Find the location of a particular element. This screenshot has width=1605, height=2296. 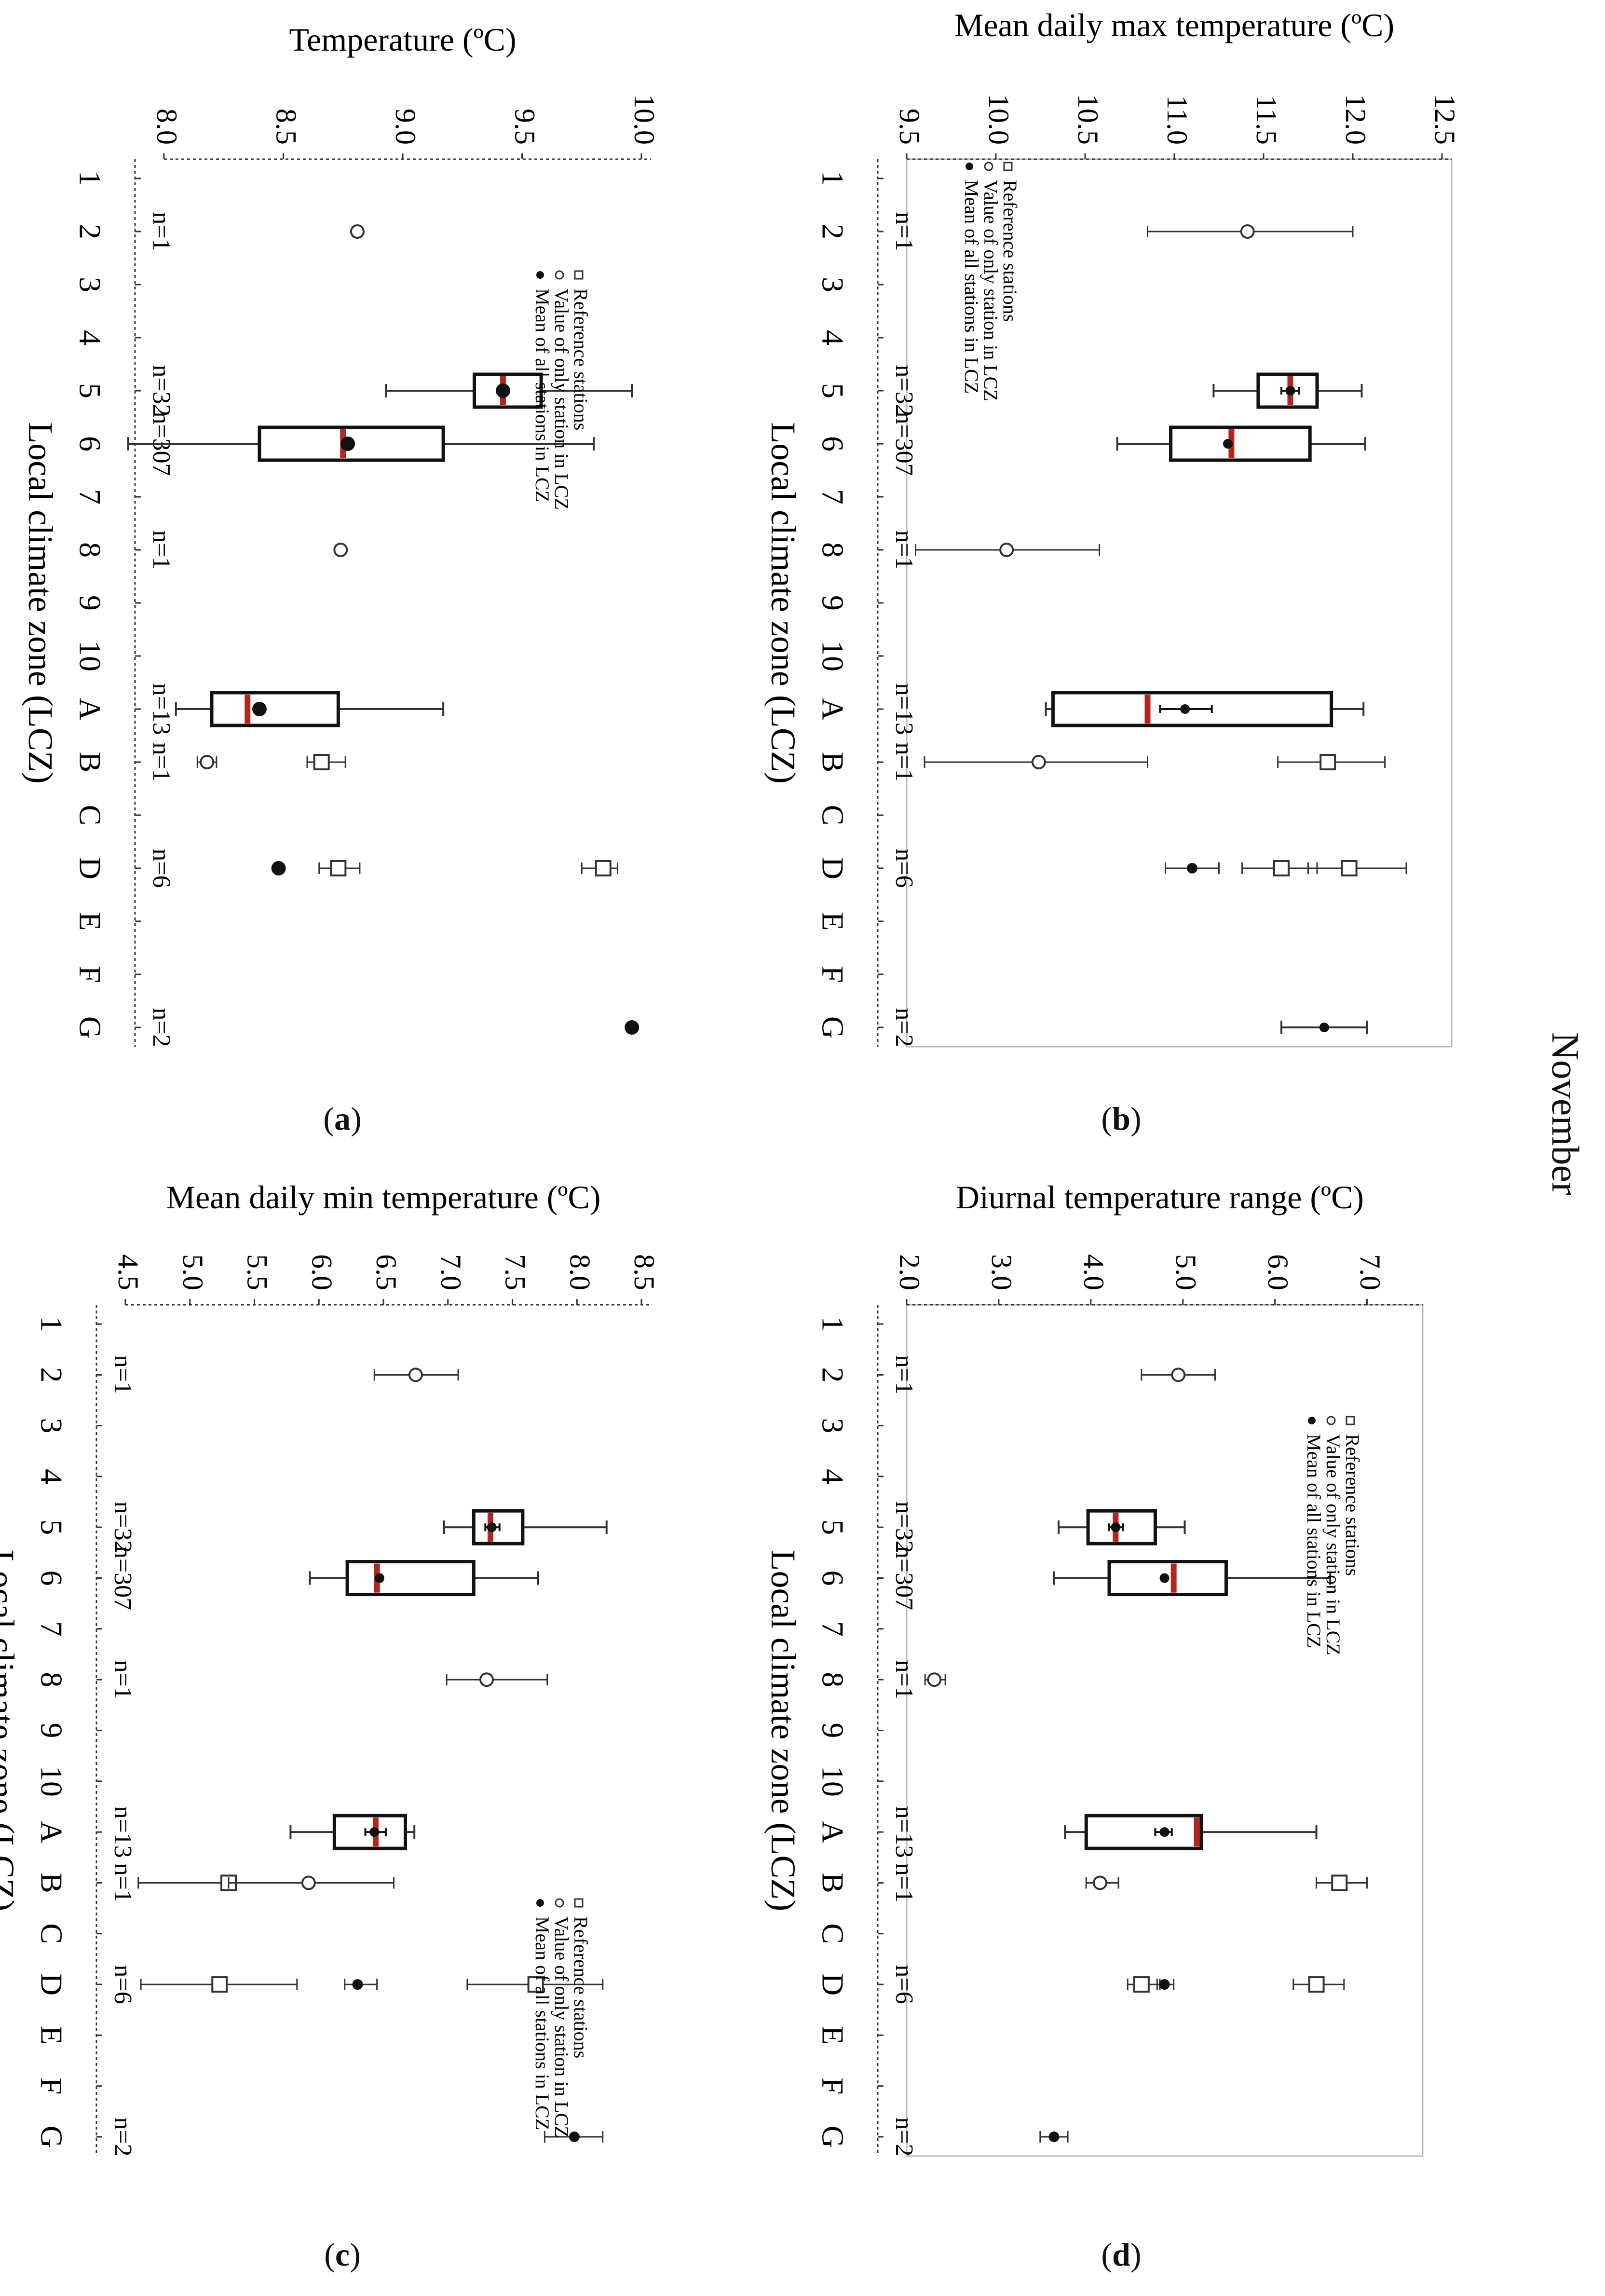

count-label: n=307 is located at coordinates (904, 1578).